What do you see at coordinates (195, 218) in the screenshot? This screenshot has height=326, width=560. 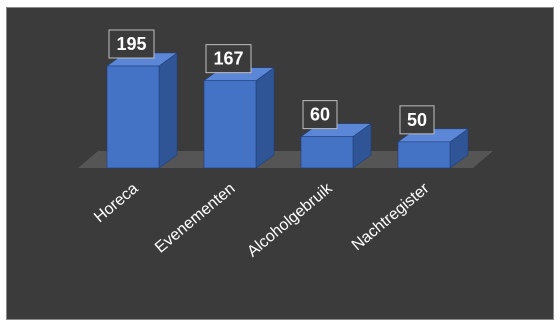 I see `category-label: Evenementen` at bounding box center [195, 218].